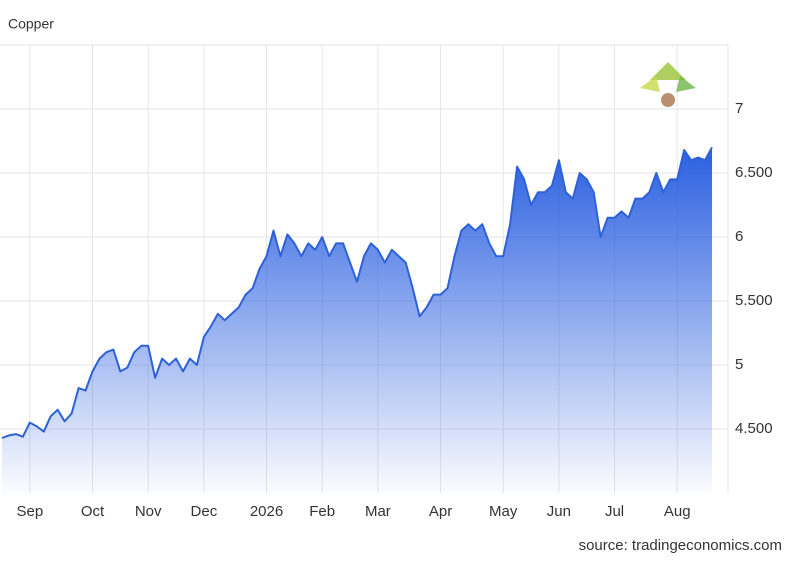 Image resolution: width=800 pixels, height=567 pixels. I want to click on x-tick-label: Dec, so click(204, 511).